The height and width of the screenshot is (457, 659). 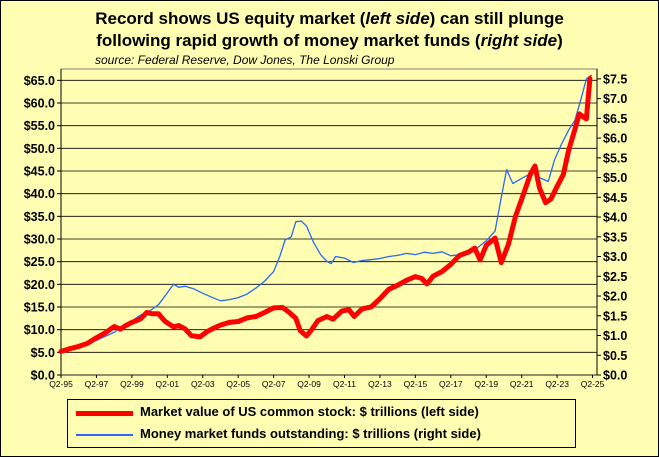 What do you see at coordinates (132, 384) in the screenshot?
I see `x-tick-label: Q2-99` at bounding box center [132, 384].